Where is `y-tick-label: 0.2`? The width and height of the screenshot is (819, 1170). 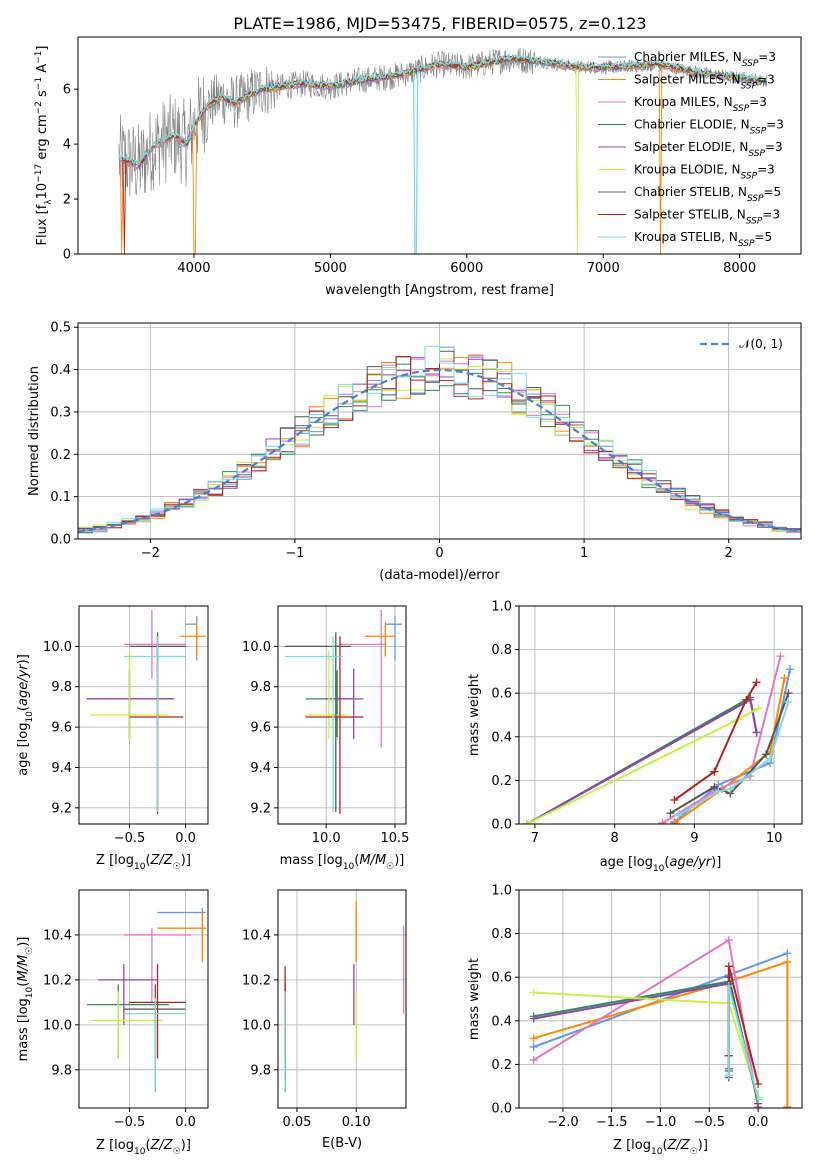 y-tick-label: 0.2 is located at coordinates (501, 781).